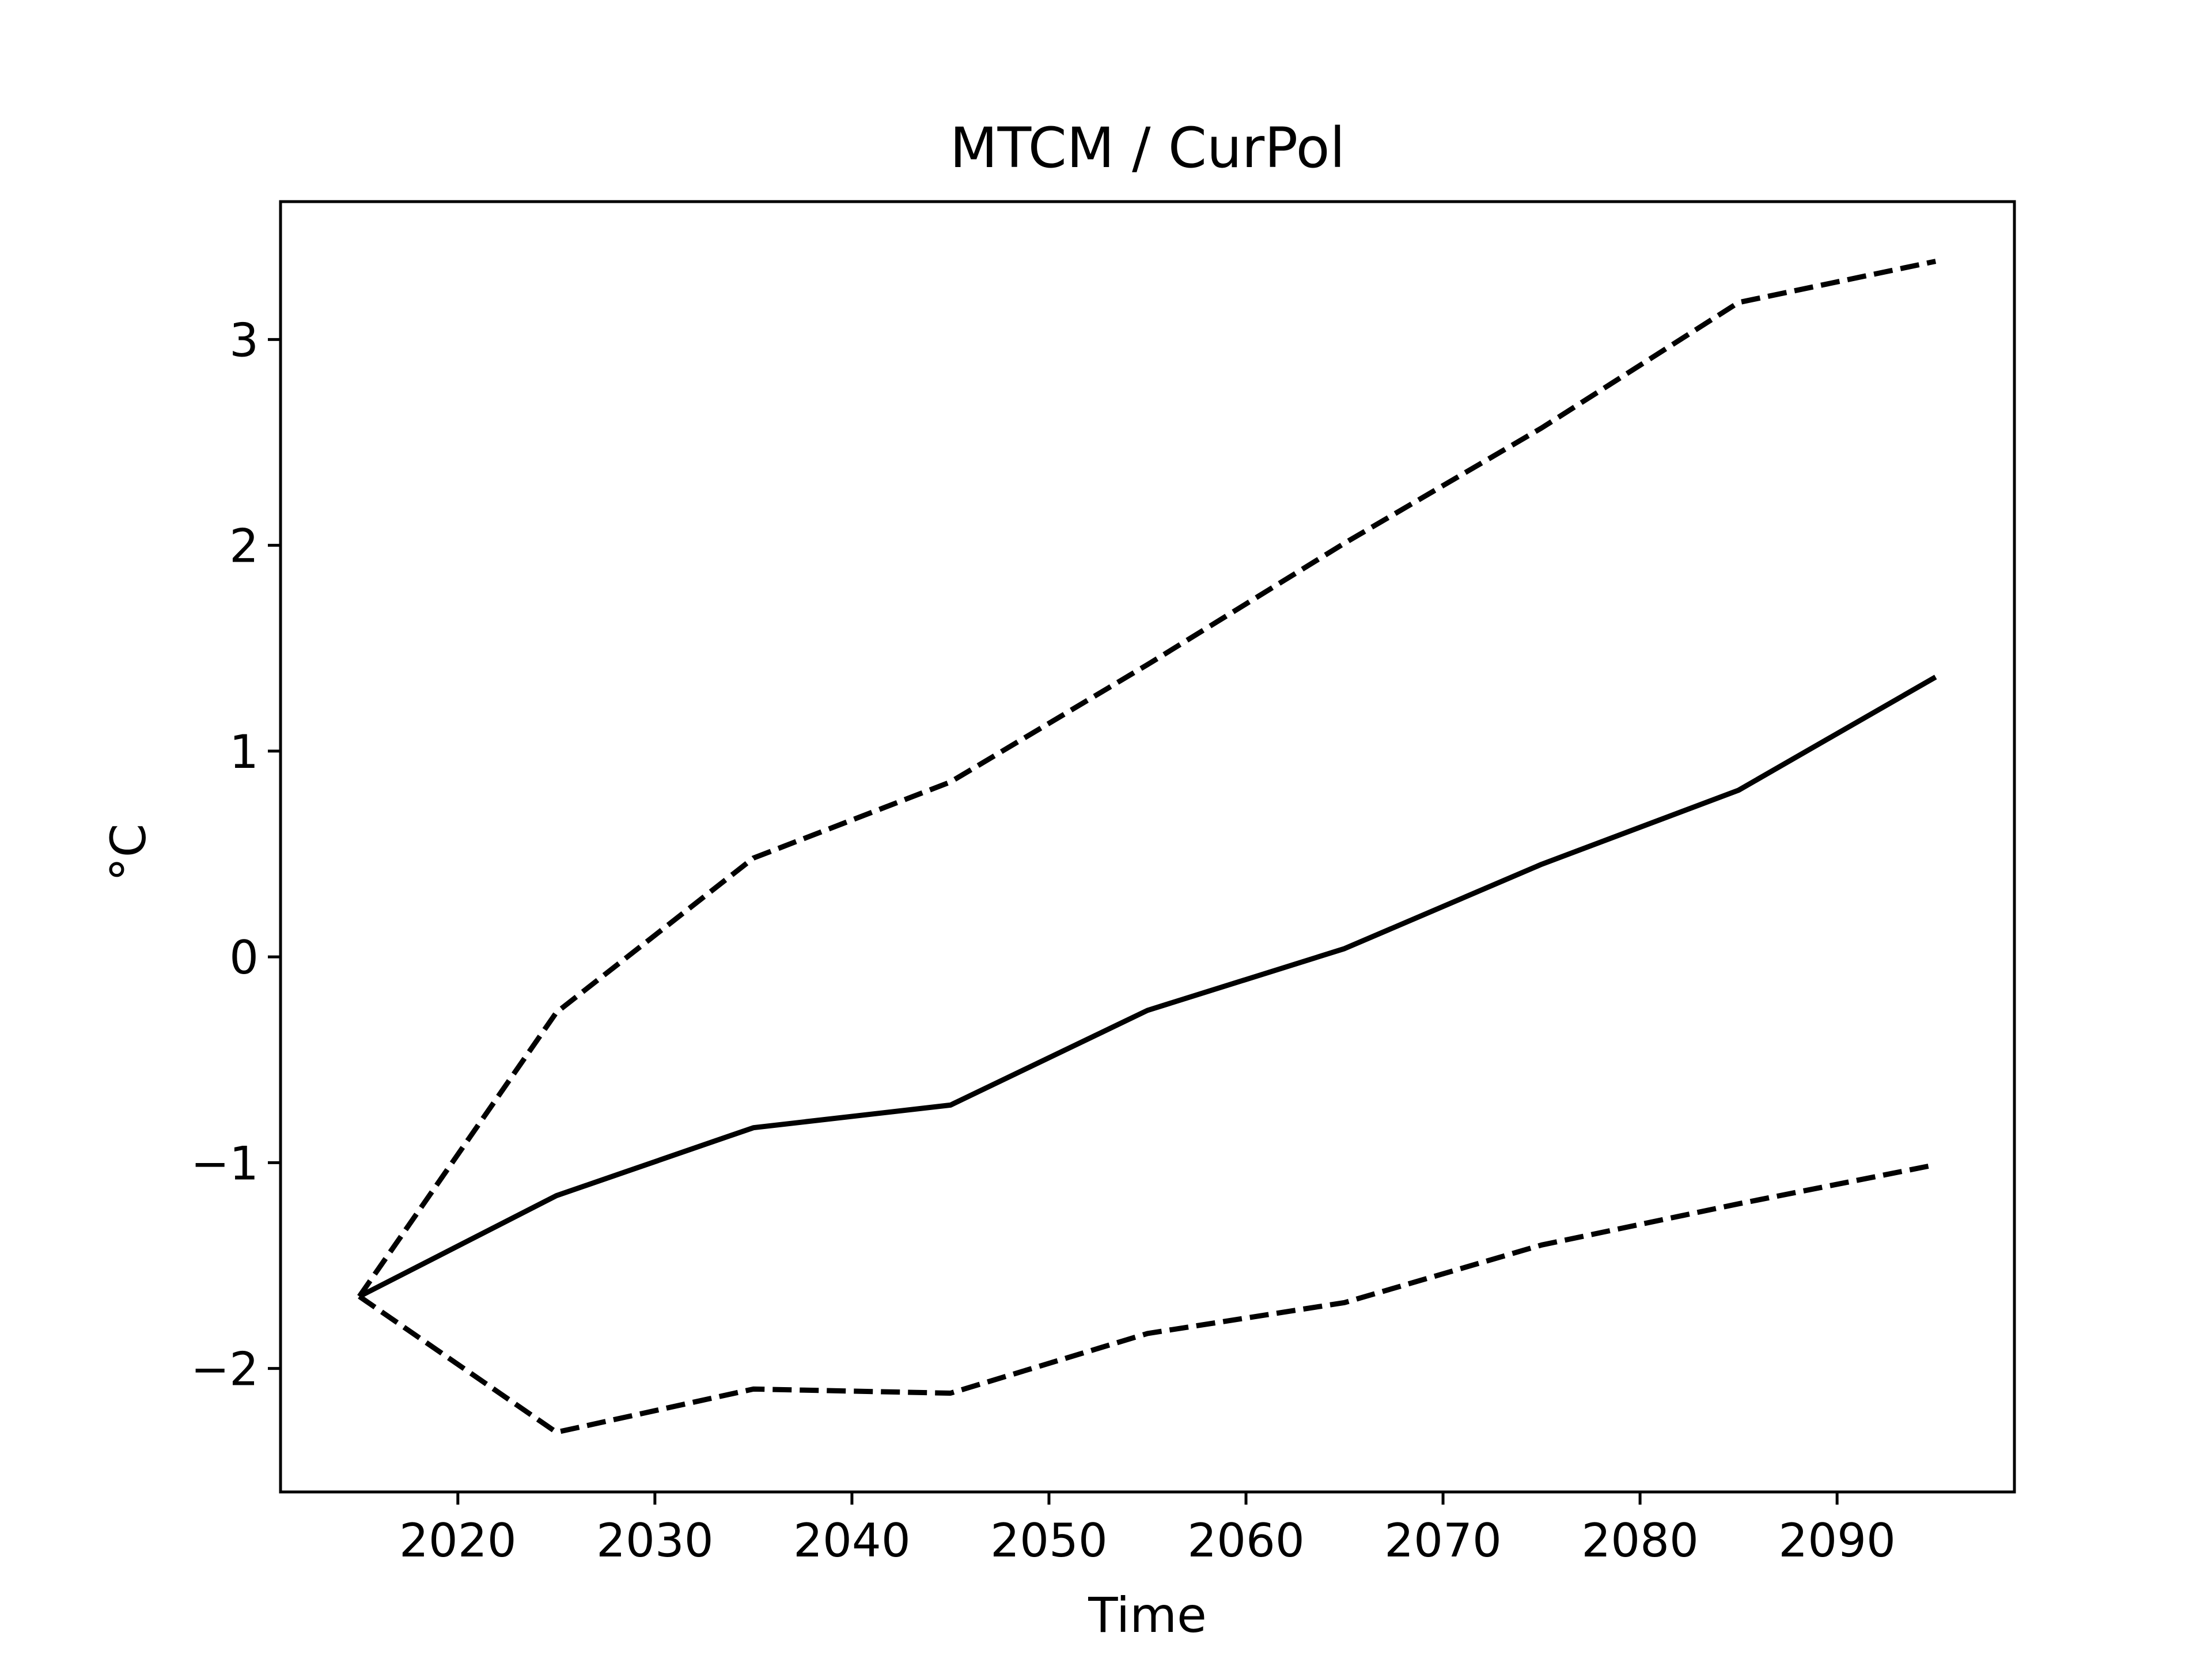  What do you see at coordinates (1147, 1298) in the screenshot?
I see `series-line-3-dashed` at bounding box center [1147, 1298].